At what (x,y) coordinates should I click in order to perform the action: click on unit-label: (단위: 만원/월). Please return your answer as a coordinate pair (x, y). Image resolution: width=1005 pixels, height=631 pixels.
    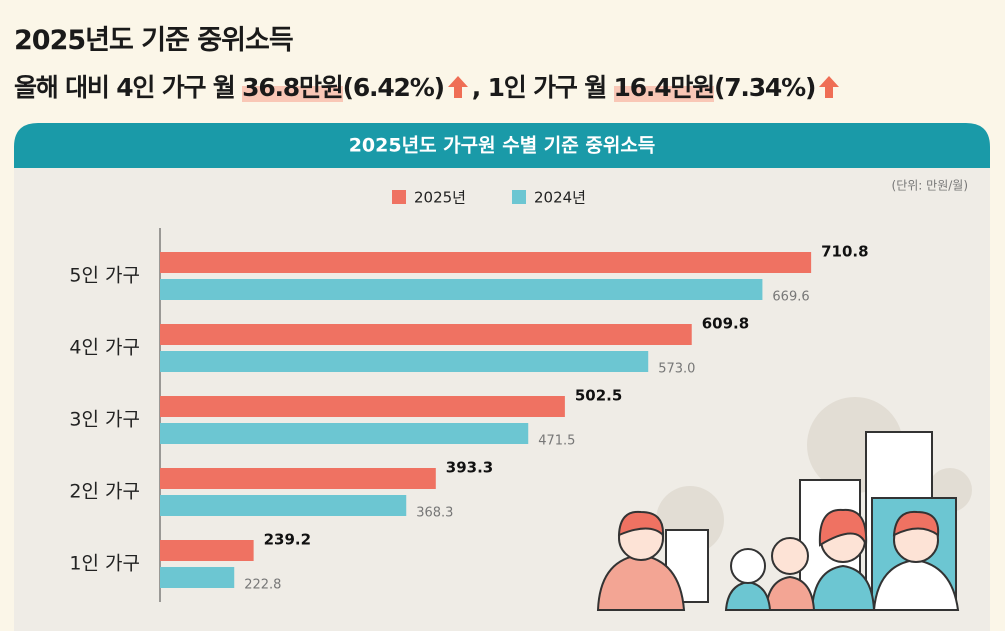
    Looking at the image, I should click on (930, 186).